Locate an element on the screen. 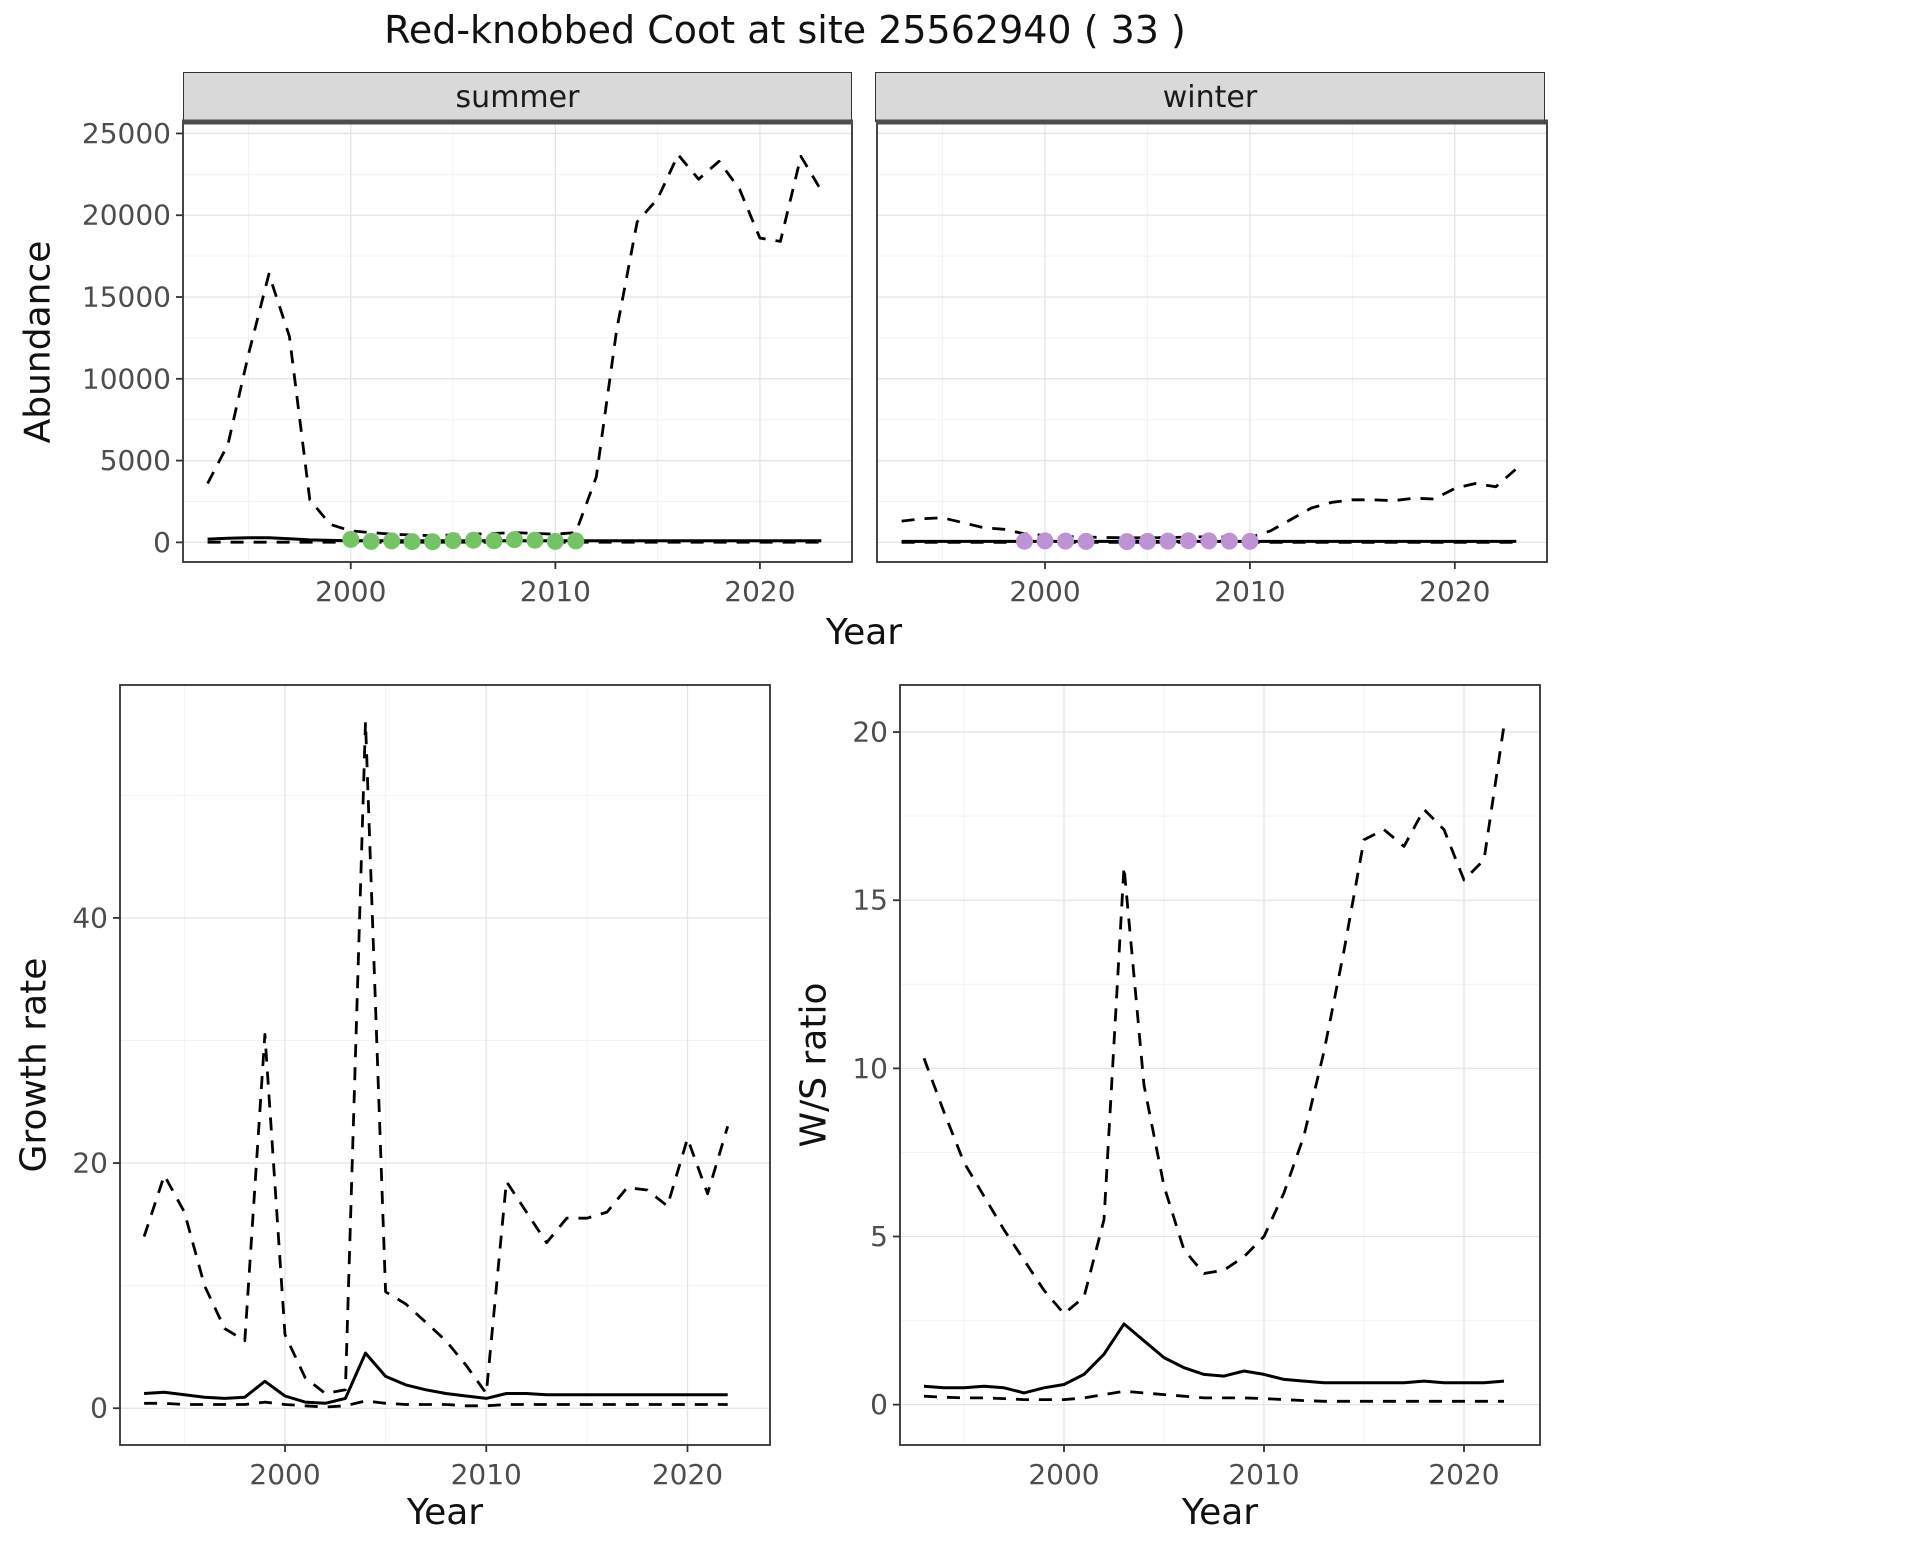 This screenshot has width=1920, height=1560. growth-rate-y-tick-label: 0 is located at coordinates (99, 1408).